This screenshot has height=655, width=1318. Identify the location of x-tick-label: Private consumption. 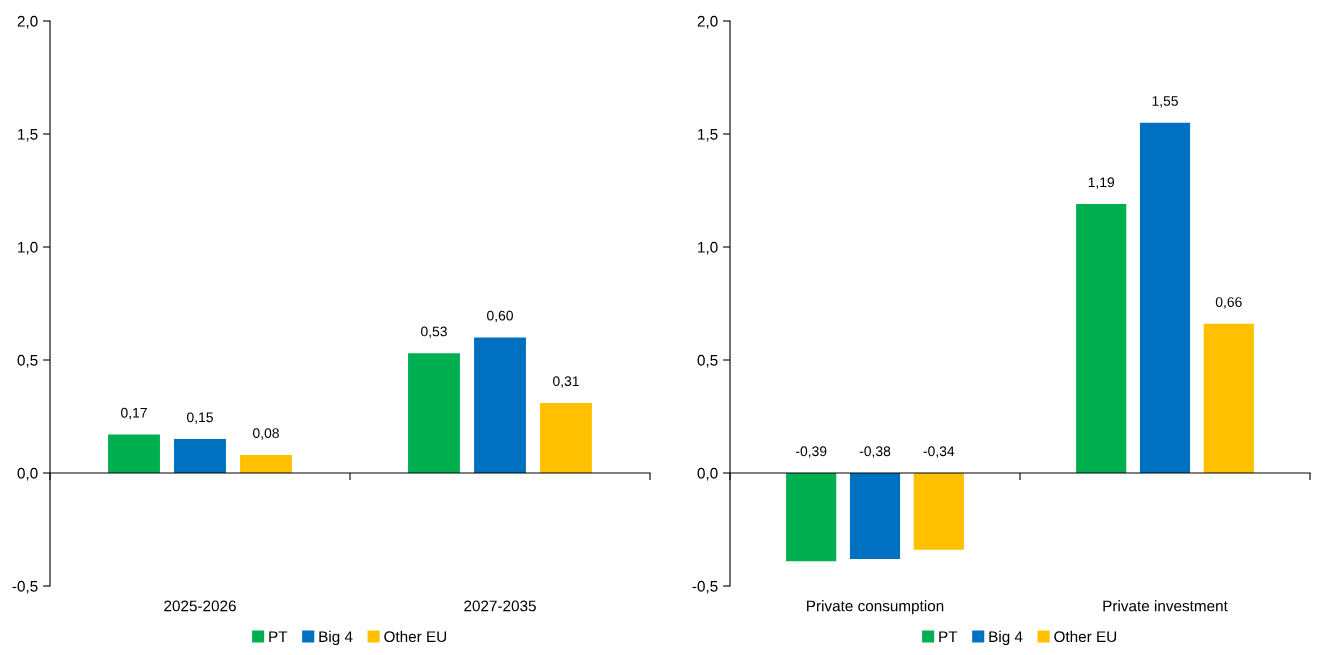
(875, 607).